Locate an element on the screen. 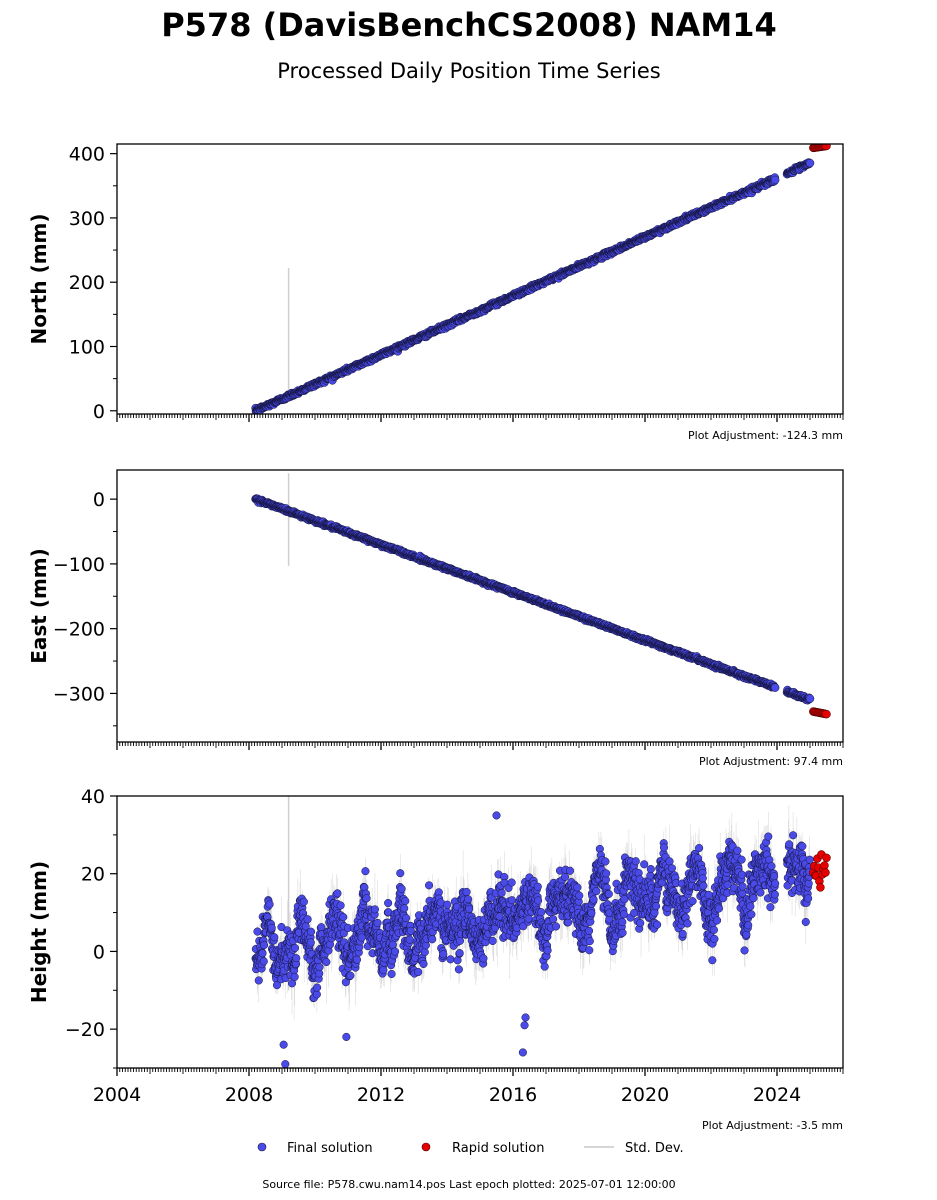 This screenshot has width=937, height=1200. y-tick-label: 400 is located at coordinates (87, 155).